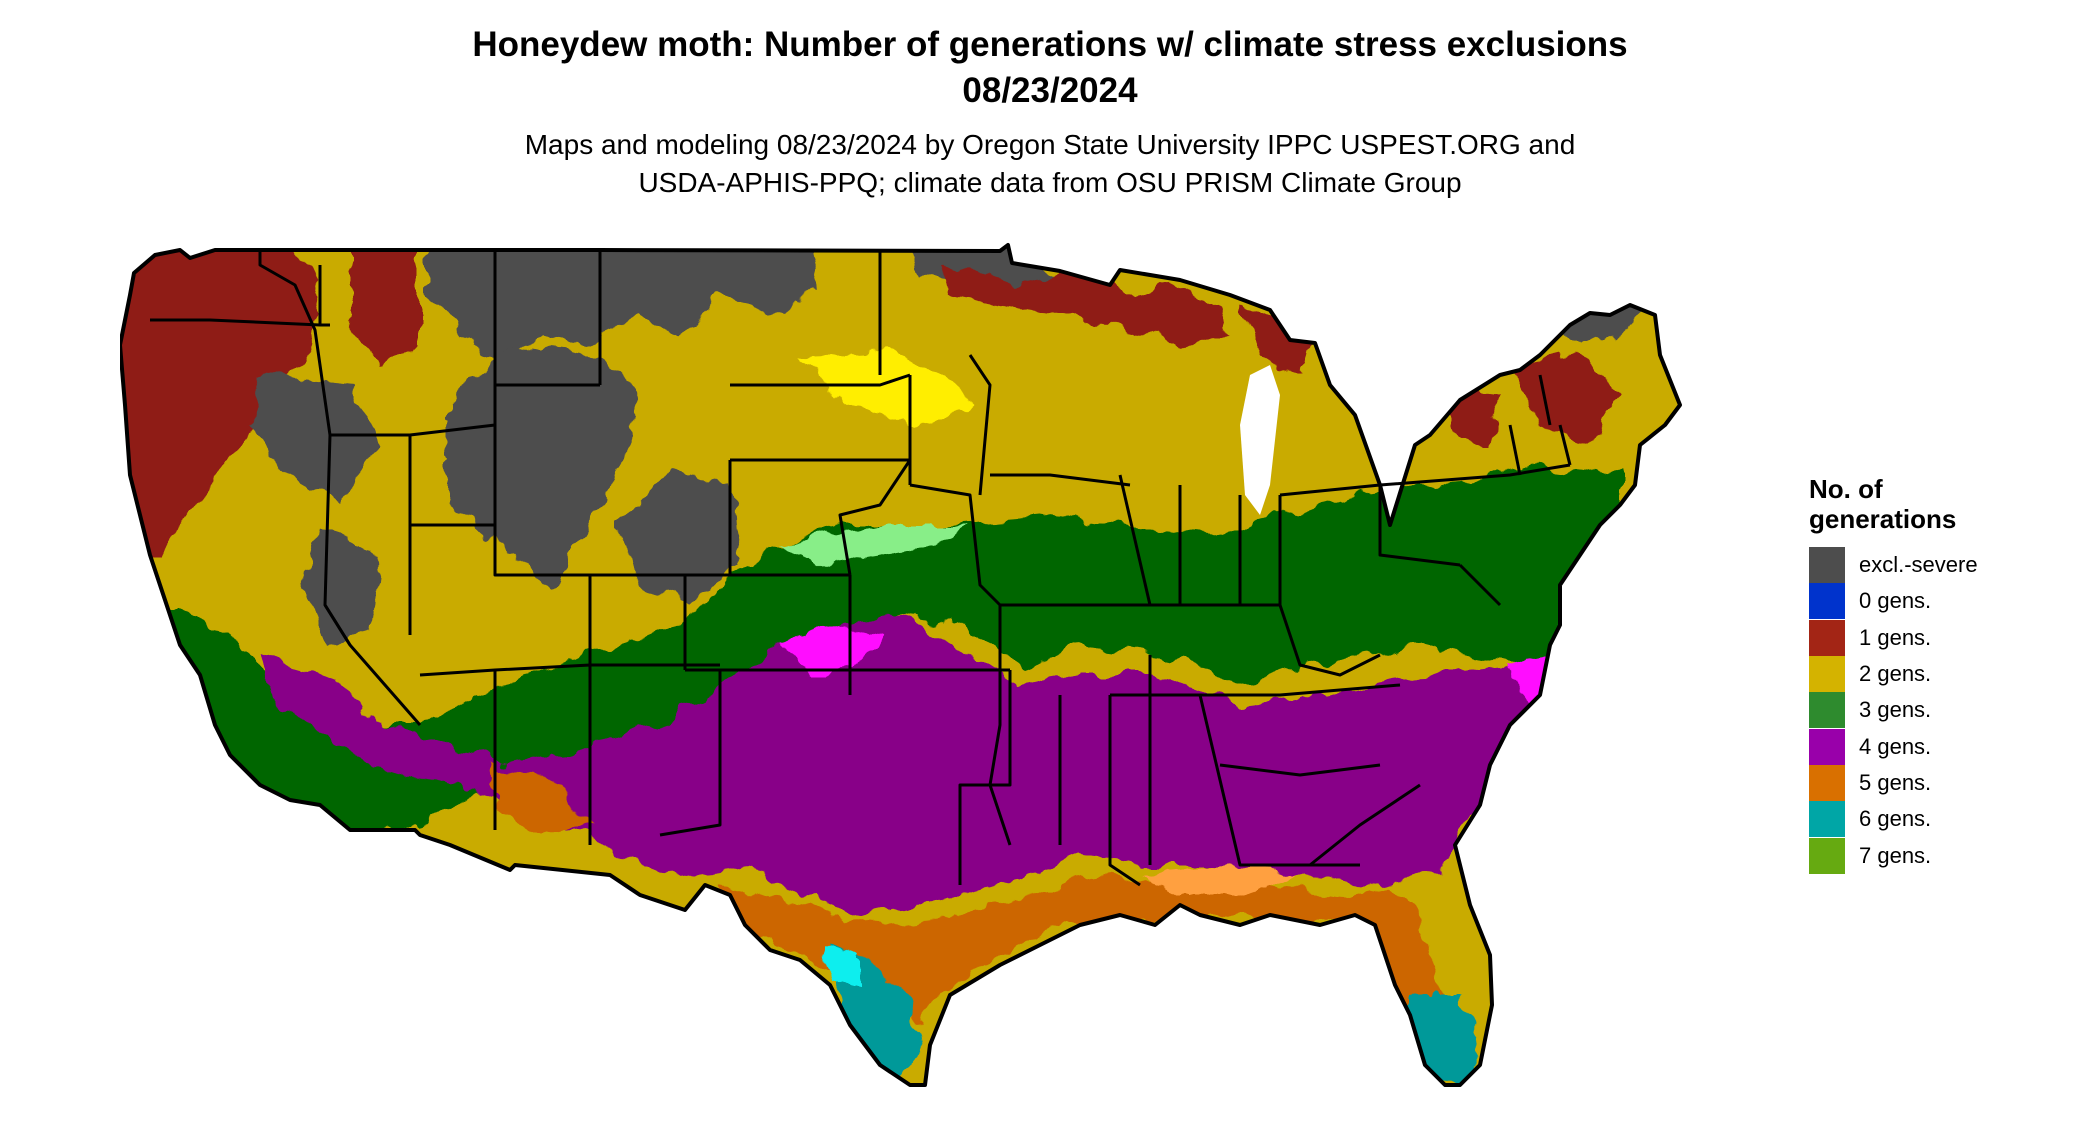  I want to click on legend-label: 6 gens., so click(1895, 819).